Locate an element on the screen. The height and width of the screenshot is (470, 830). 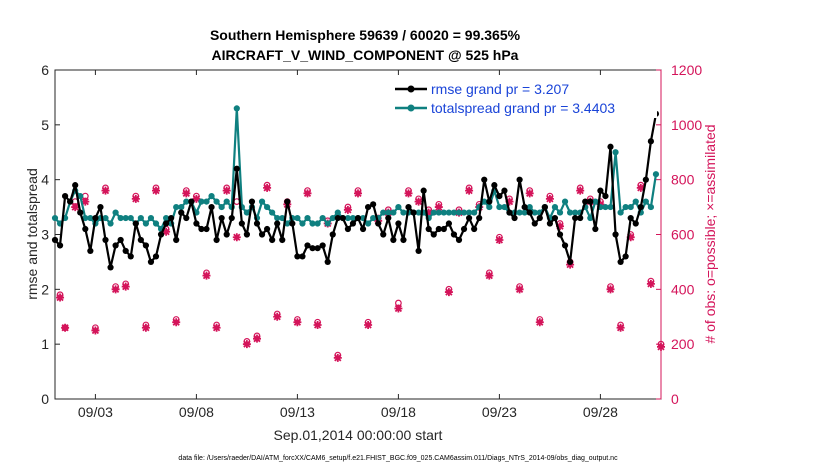
y-tick-label: 0 is located at coordinates (45, 399).